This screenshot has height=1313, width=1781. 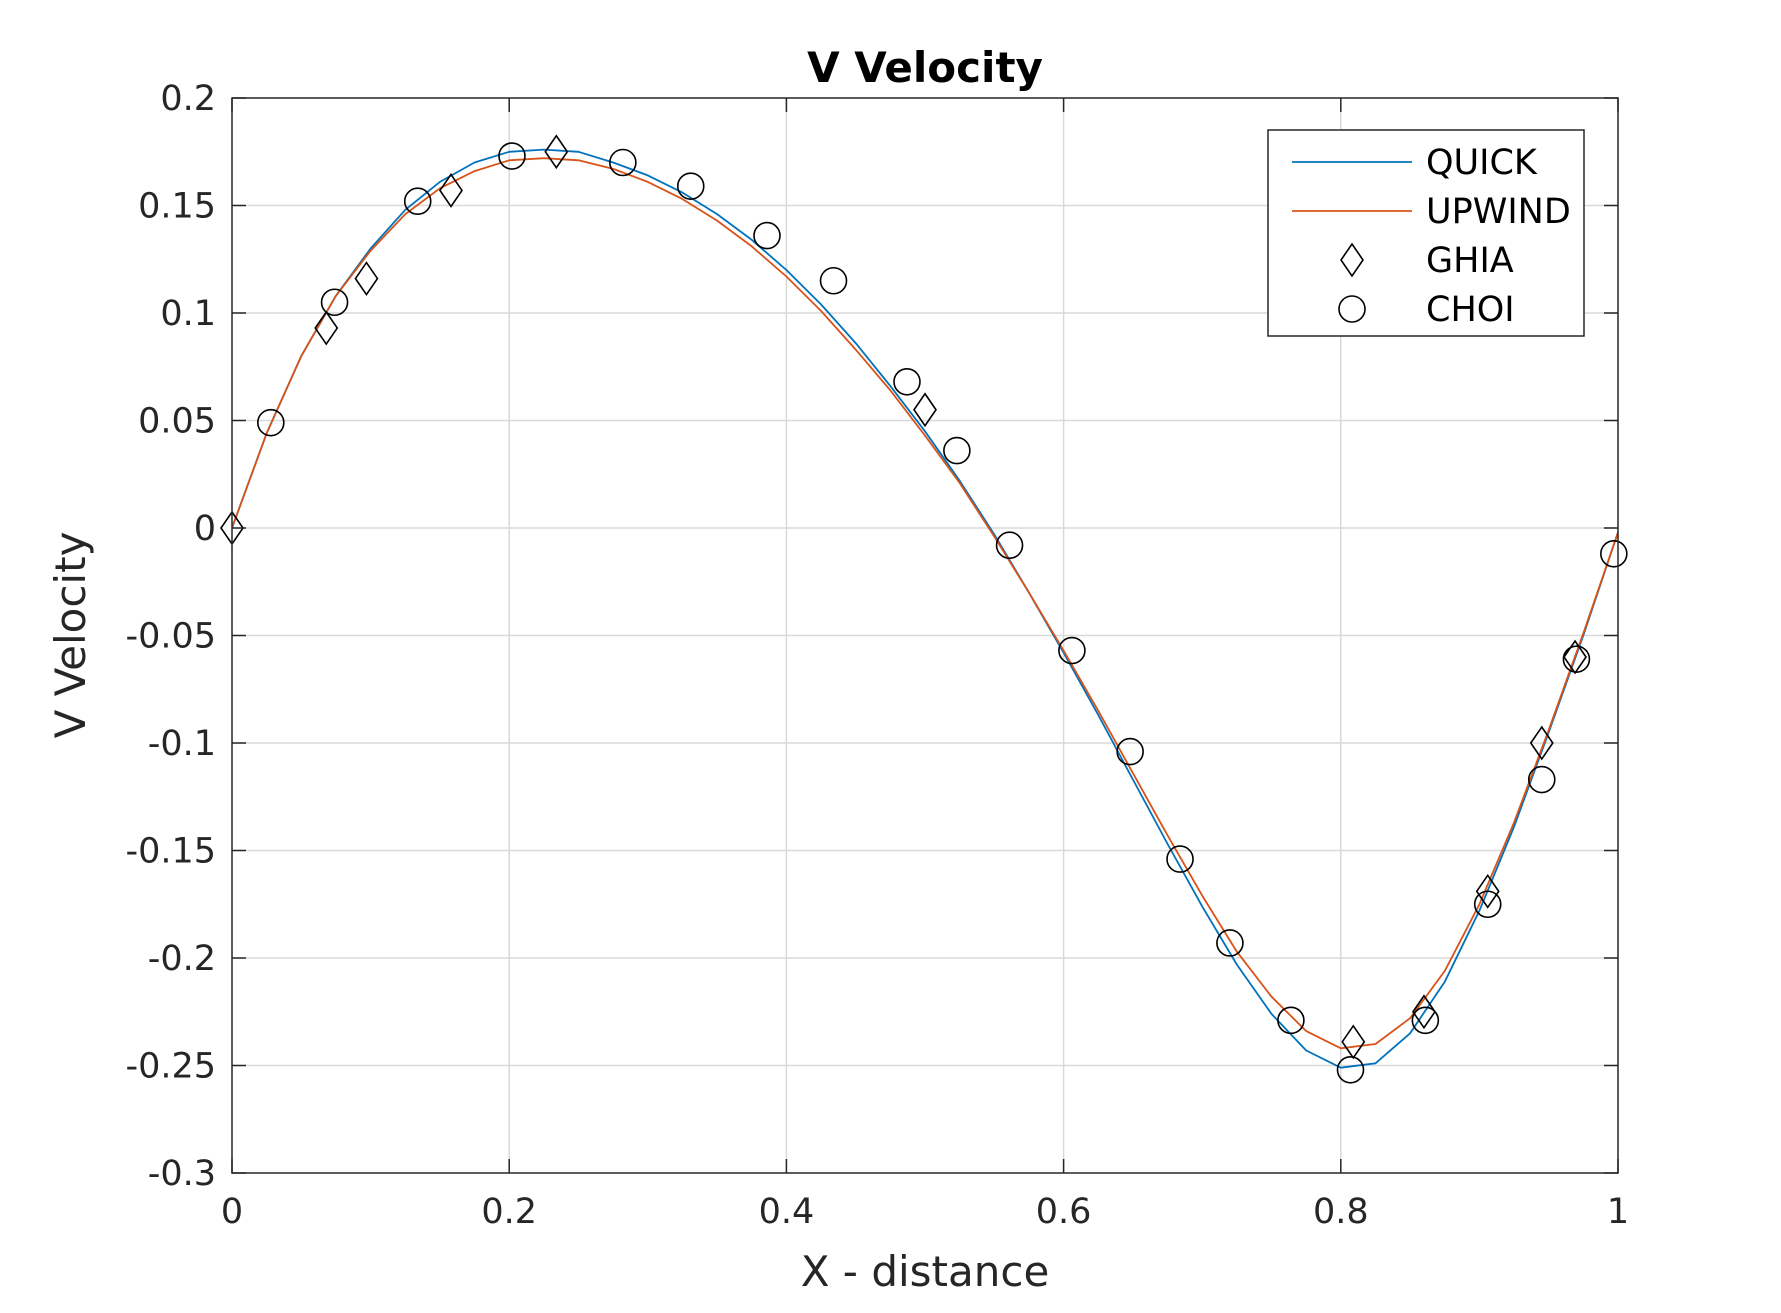 I want to click on y-tick-label: -0.3, so click(x=182, y=1174).